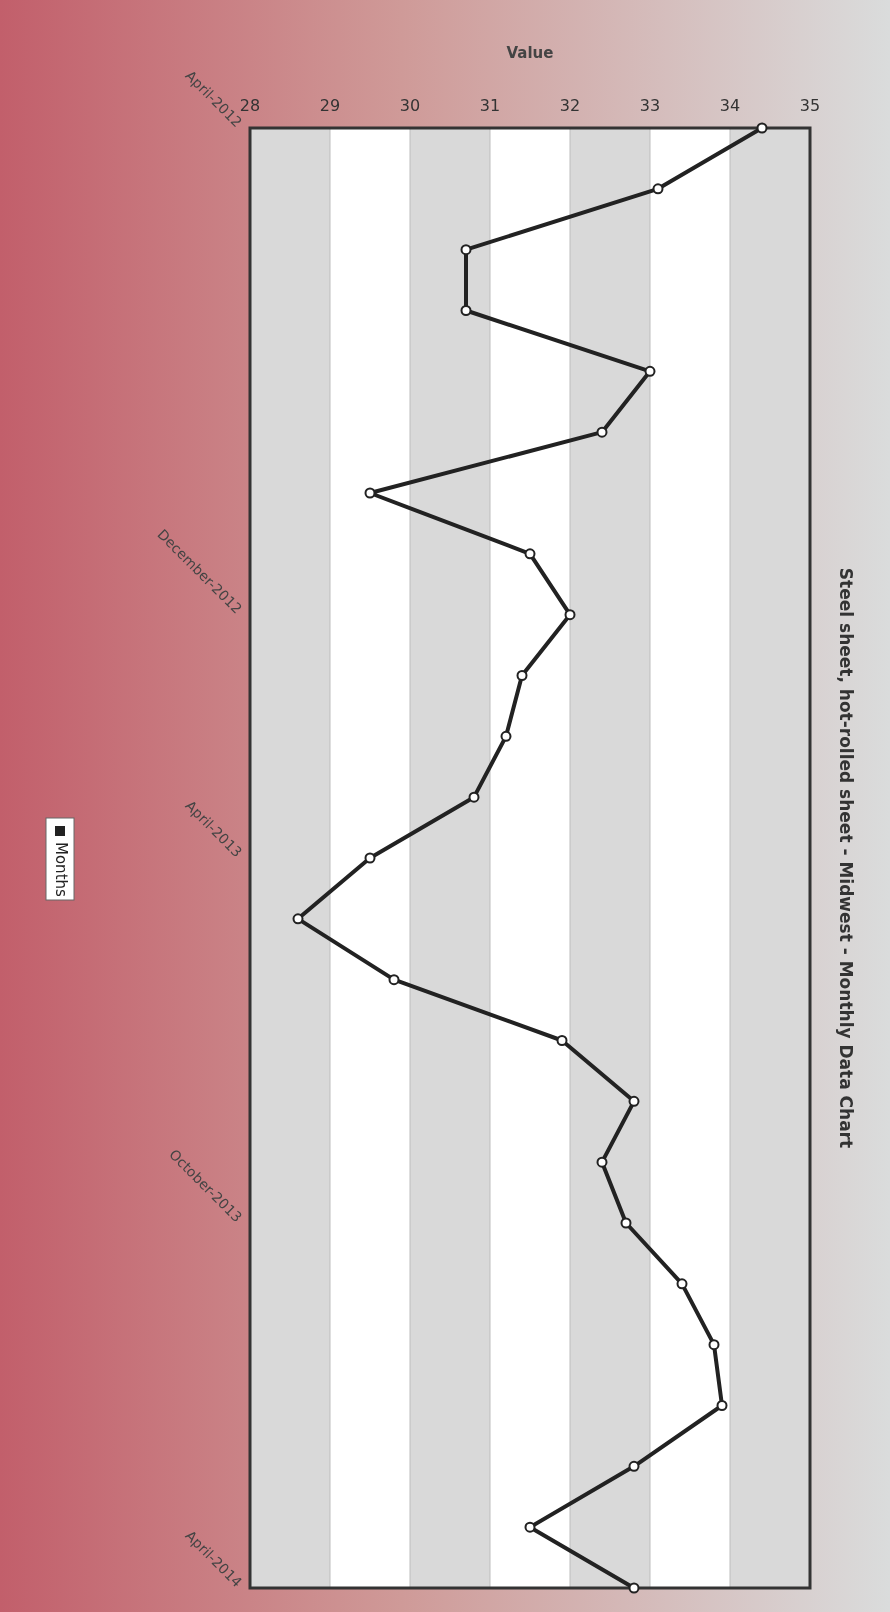 This screenshot has width=890, height=1612. Describe the element at coordinates (60, 870) in the screenshot. I see `legend-label: Months` at that location.